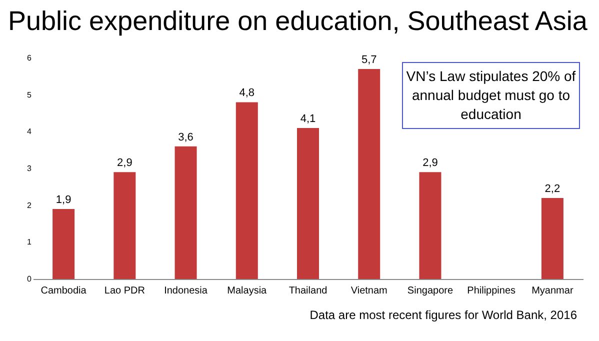 This screenshot has height=341, width=599. Describe the element at coordinates (29, 279) in the screenshot. I see `y-tick-label: 0` at that location.